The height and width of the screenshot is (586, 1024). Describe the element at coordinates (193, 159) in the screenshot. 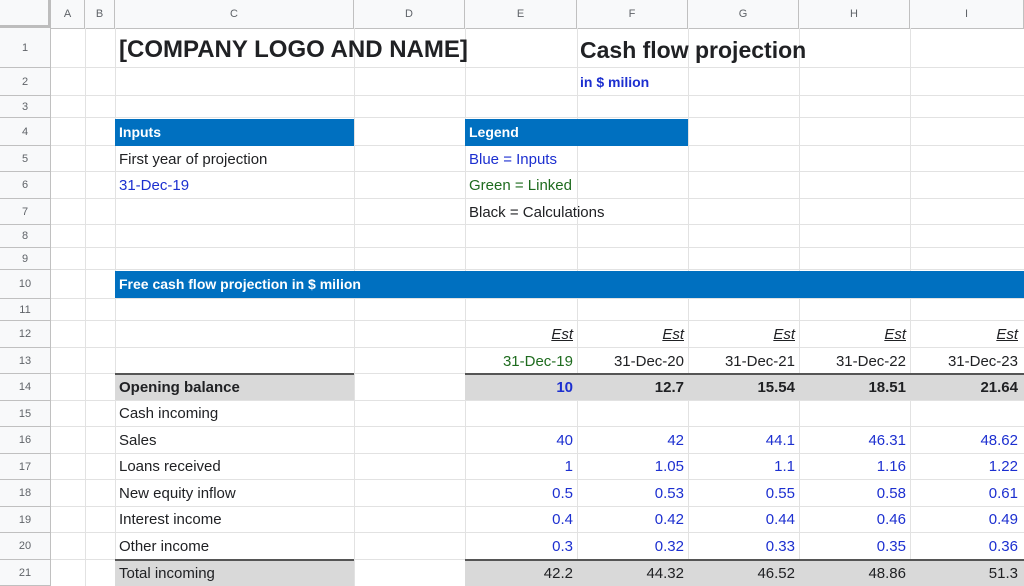

I see `first-year-label: First year of projection` at that location.